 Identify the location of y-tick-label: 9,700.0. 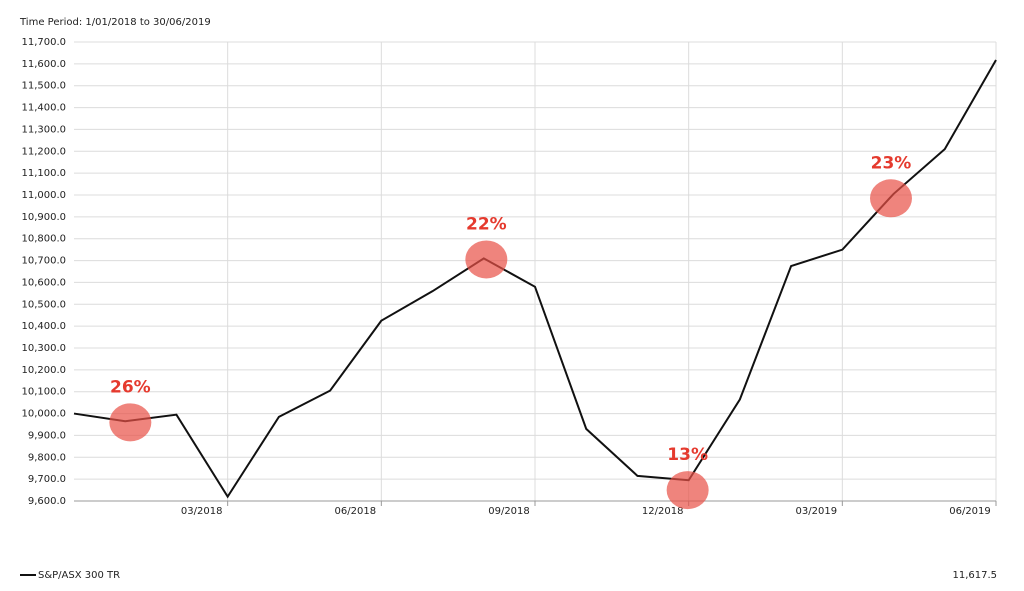
(47, 479).